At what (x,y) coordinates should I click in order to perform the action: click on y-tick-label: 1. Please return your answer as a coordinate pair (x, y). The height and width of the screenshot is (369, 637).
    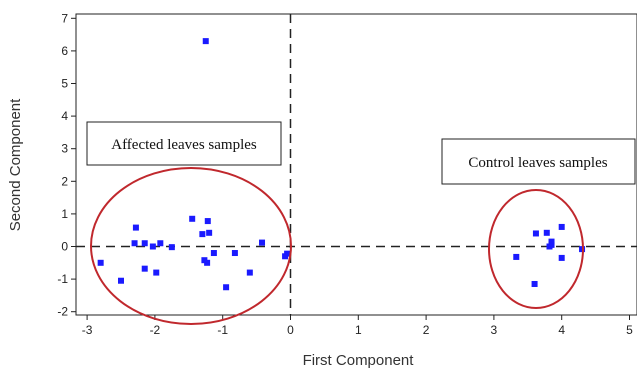
    Looking at the image, I should click on (64, 214).